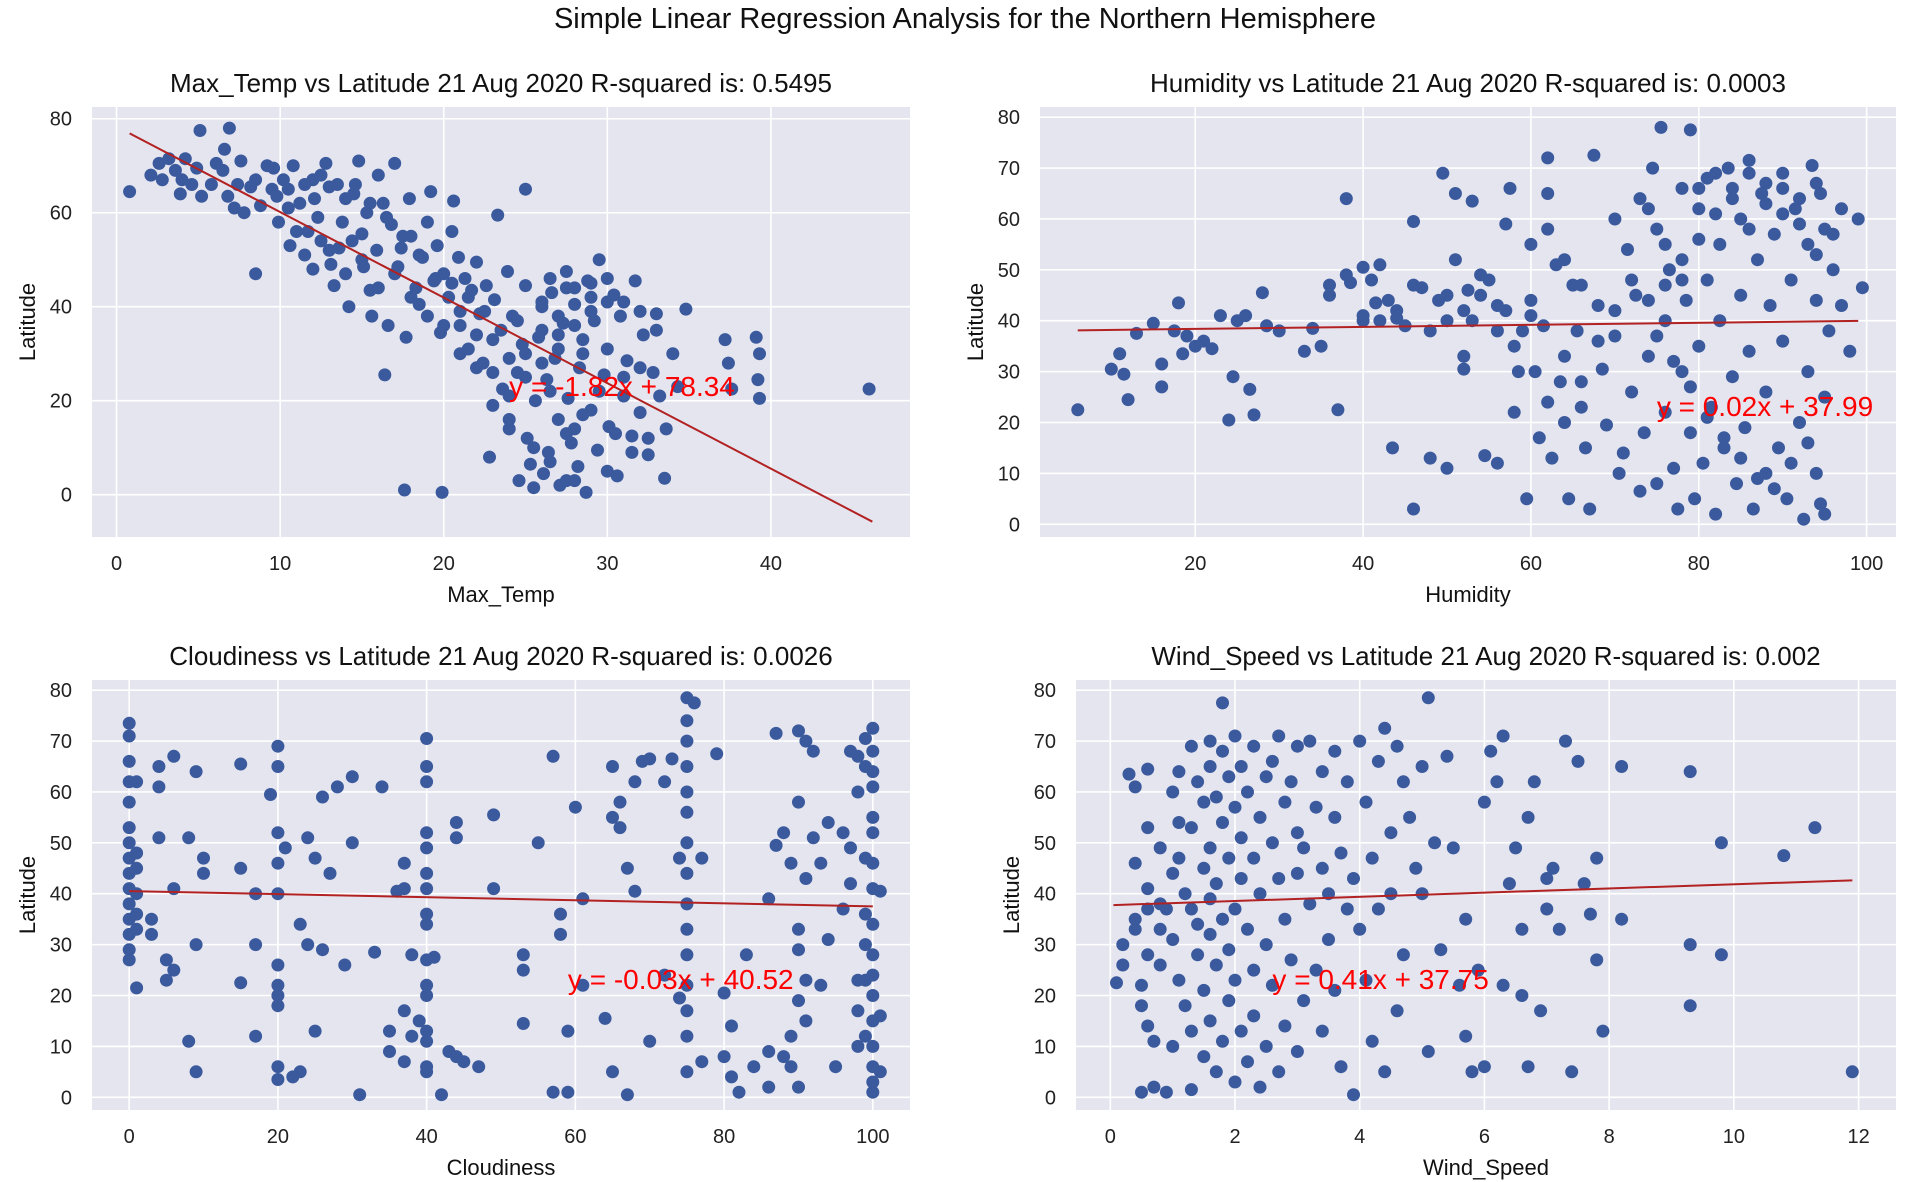 This screenshot has height=1182, width=1930. I want to click on x-tick-label: 20, so click(1195, 564).